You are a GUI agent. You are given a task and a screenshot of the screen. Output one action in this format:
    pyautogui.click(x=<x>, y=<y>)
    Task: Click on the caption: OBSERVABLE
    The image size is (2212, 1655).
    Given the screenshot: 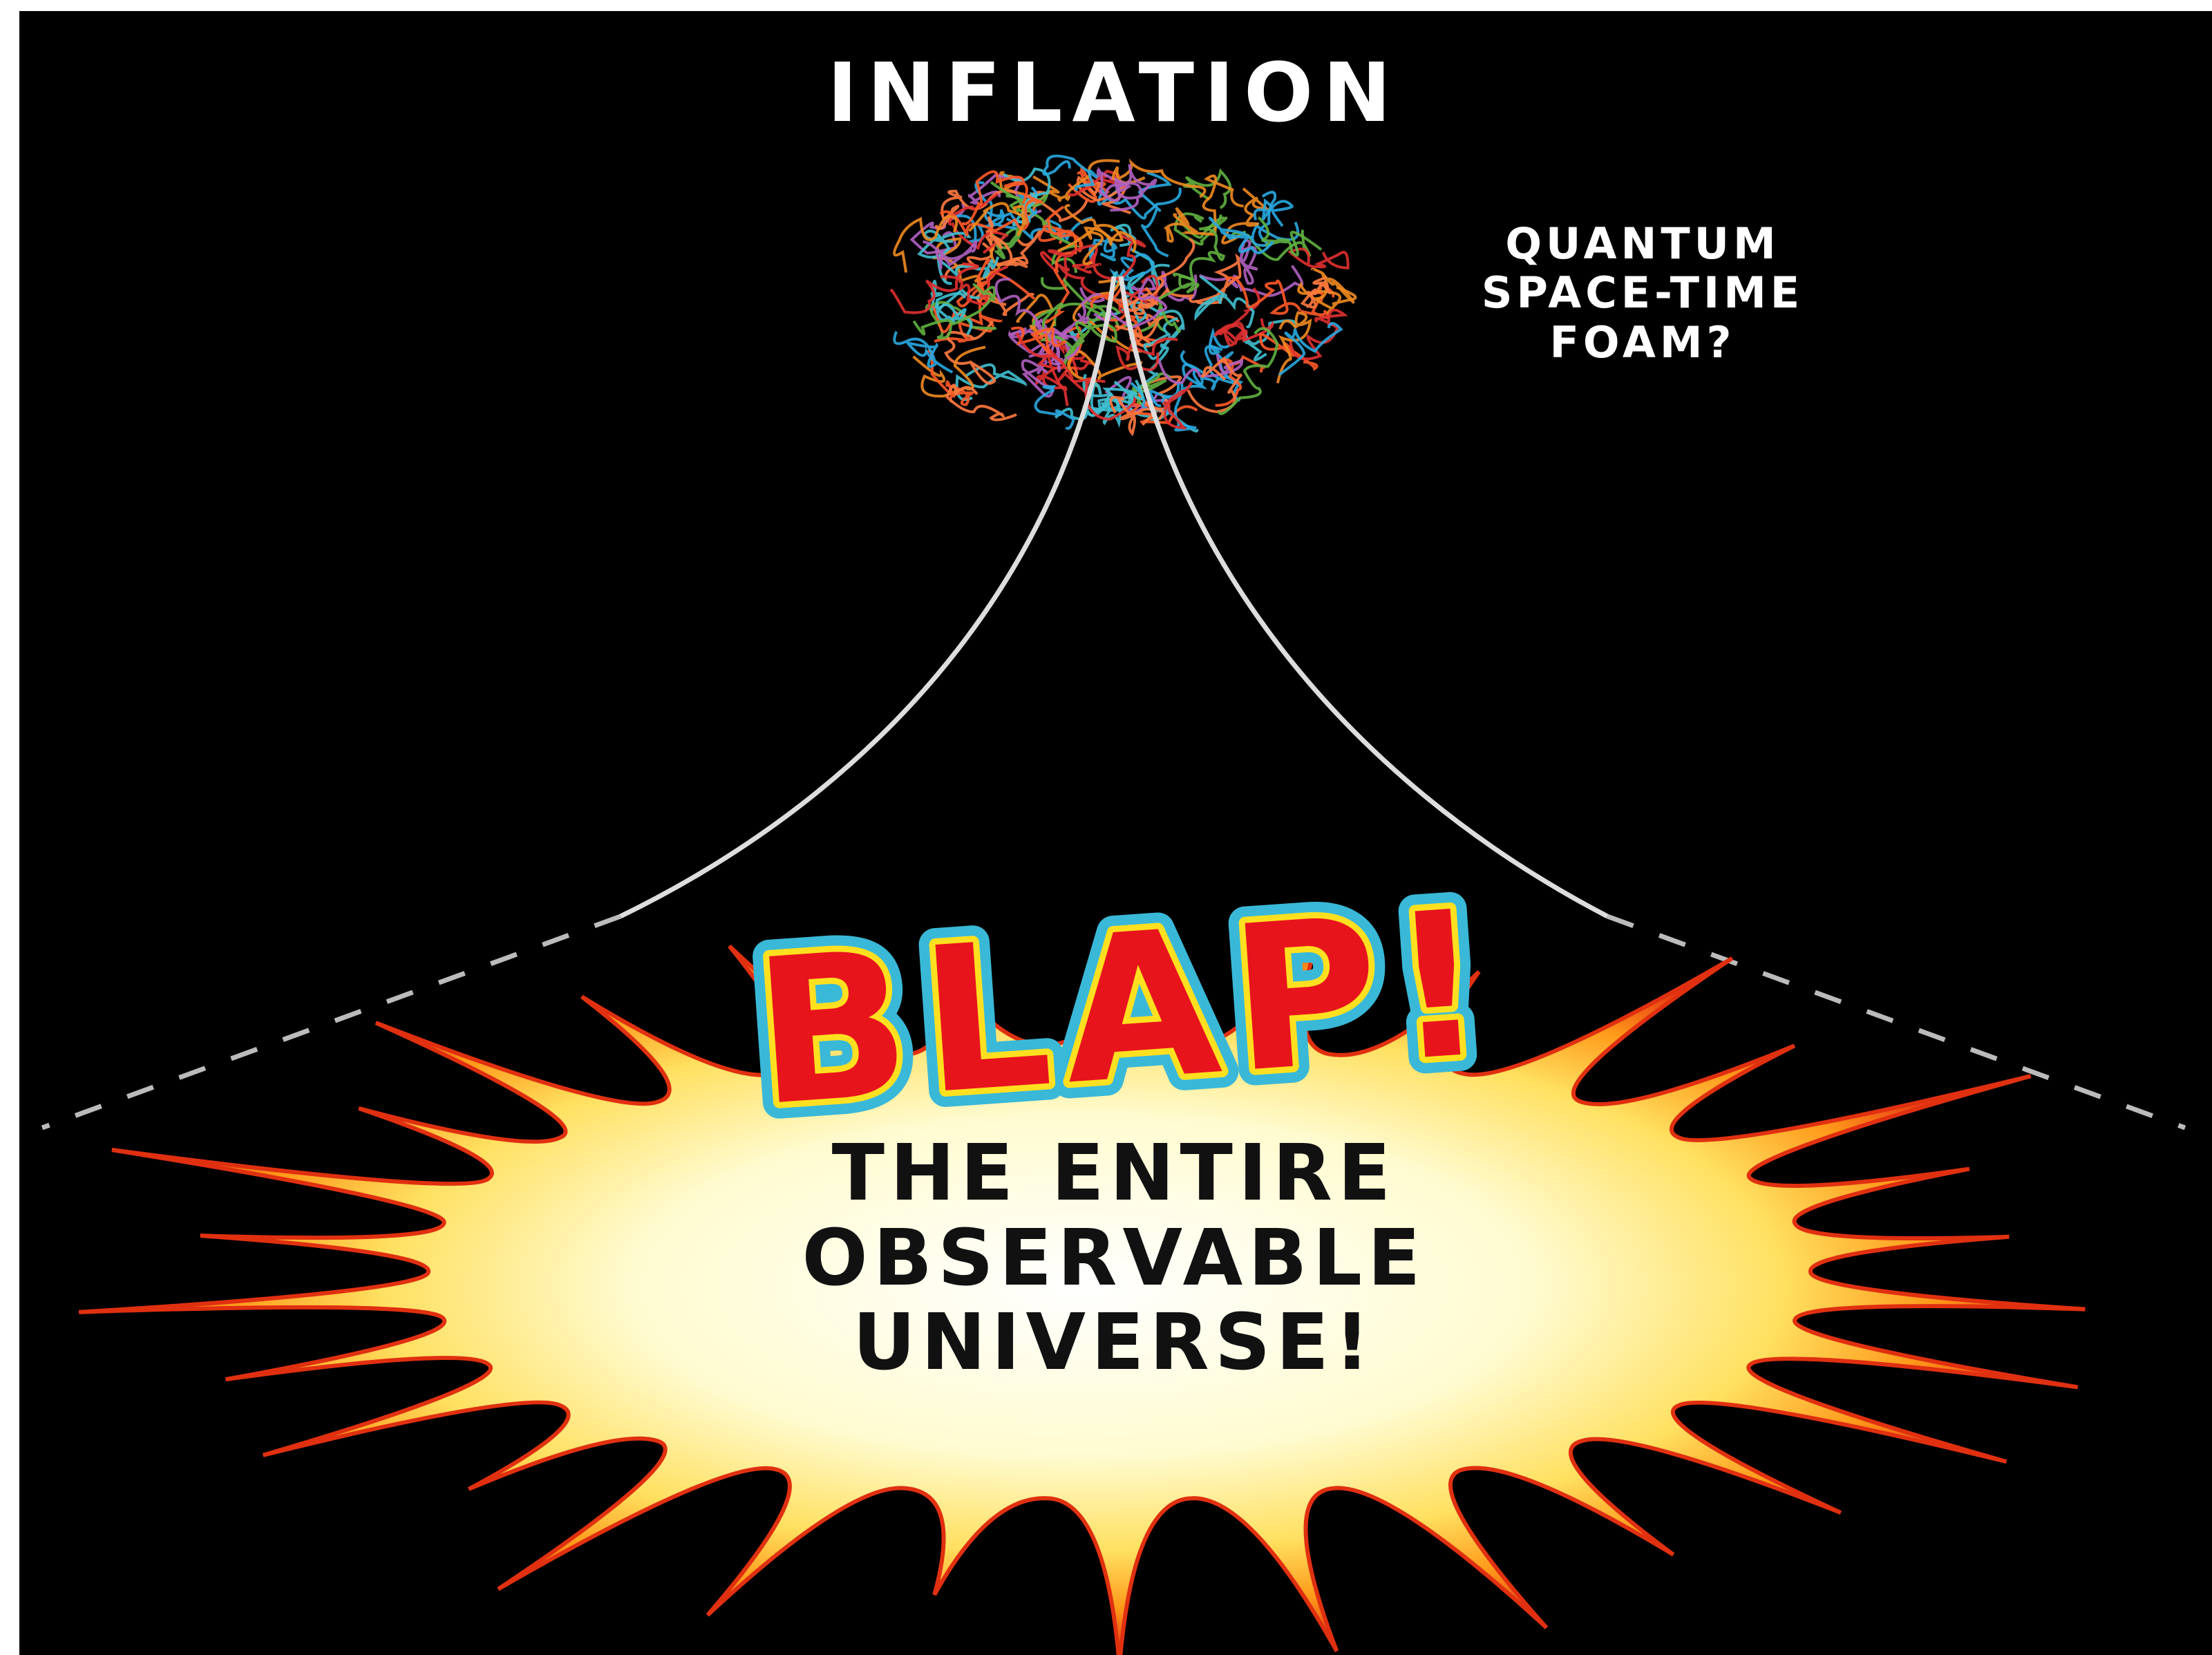 What is the action you would take?
    pyautogui.click(x=1114, y=1258)
    